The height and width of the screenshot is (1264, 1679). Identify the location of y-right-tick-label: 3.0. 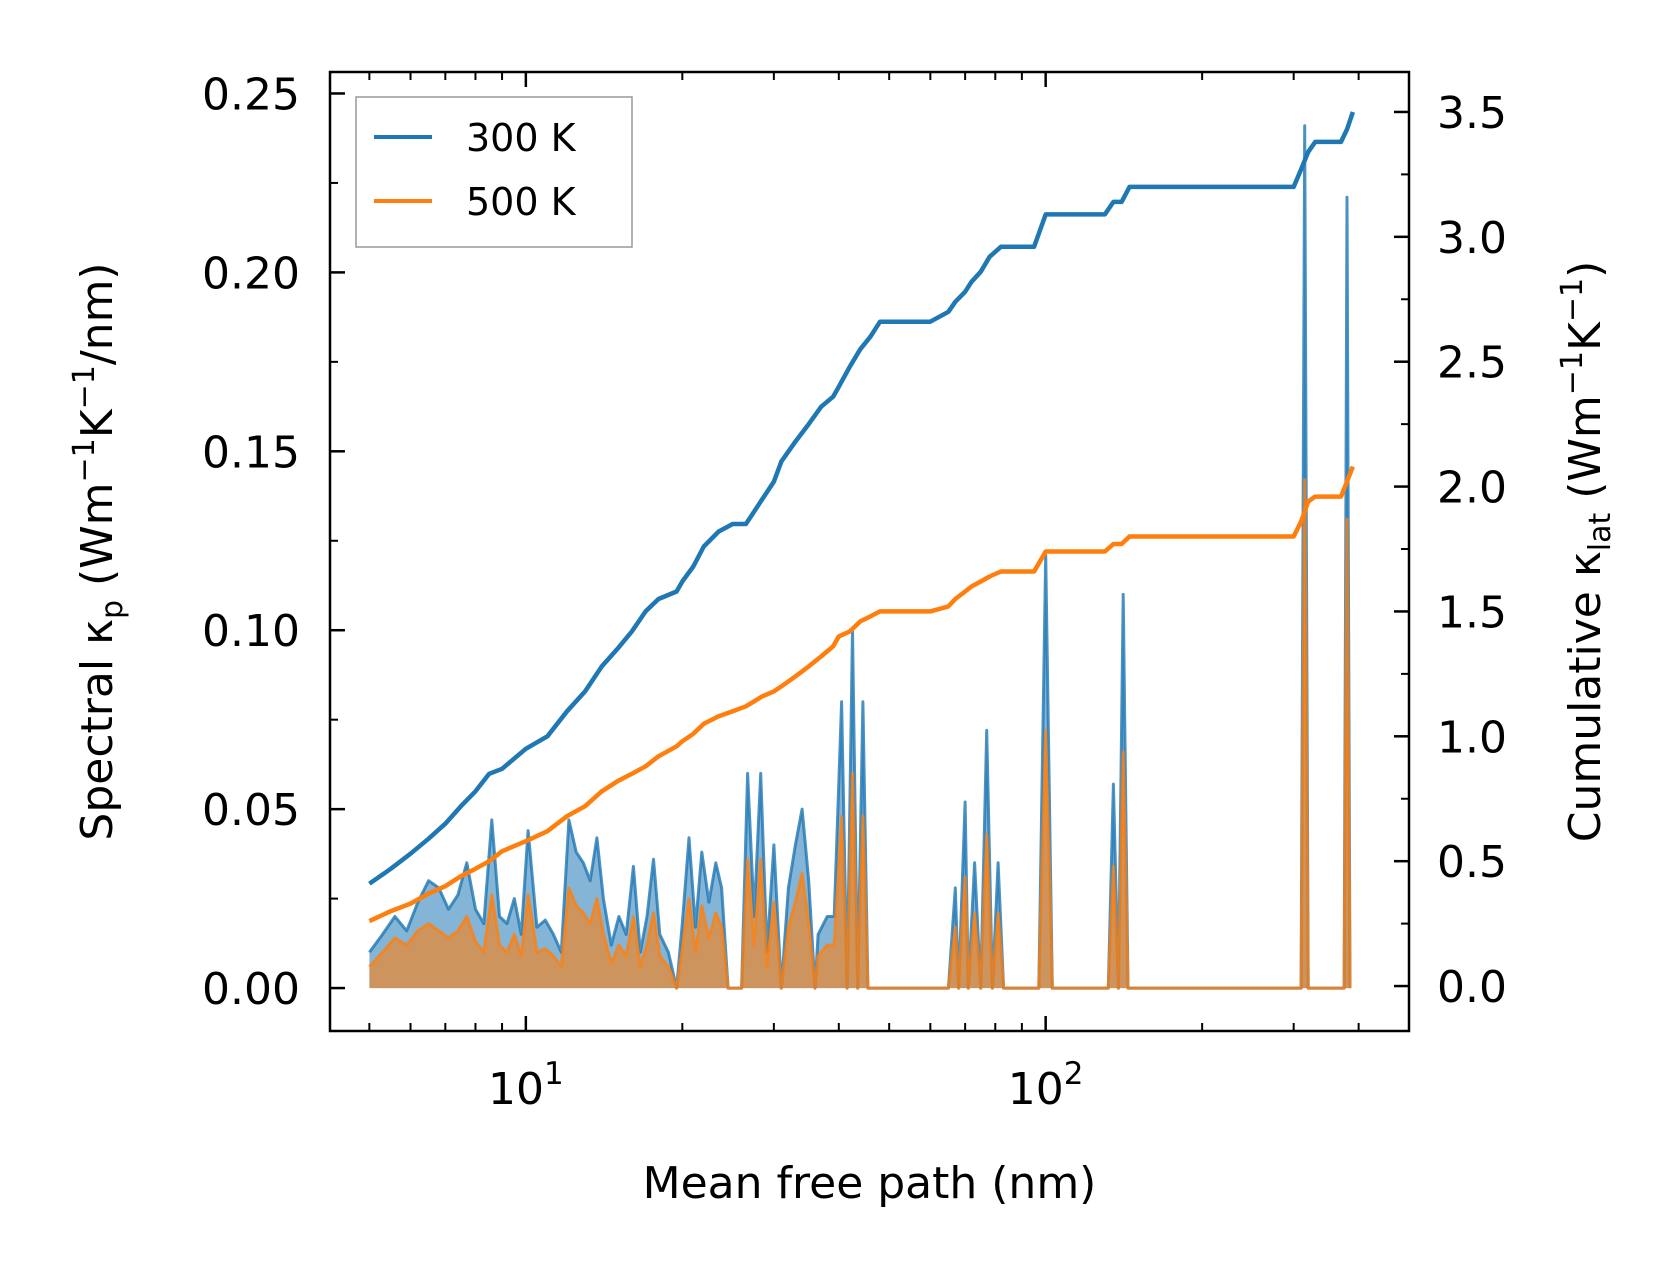
(1472, 238).